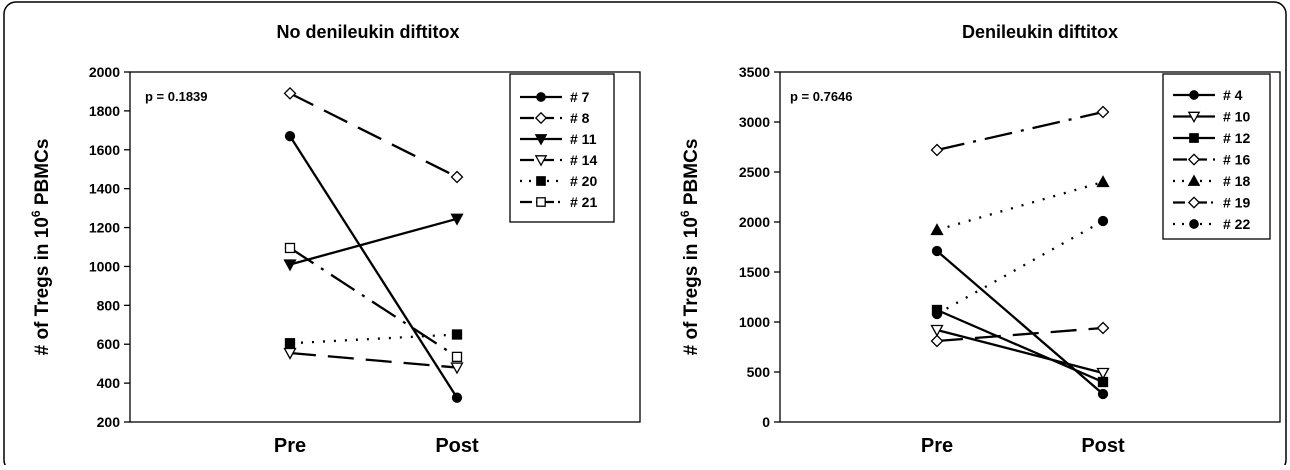 Image resolution: width=1290 pixels, height=470 pixels. I want to click on p-value-annotation: p = 0.7646, so click(821, 96).